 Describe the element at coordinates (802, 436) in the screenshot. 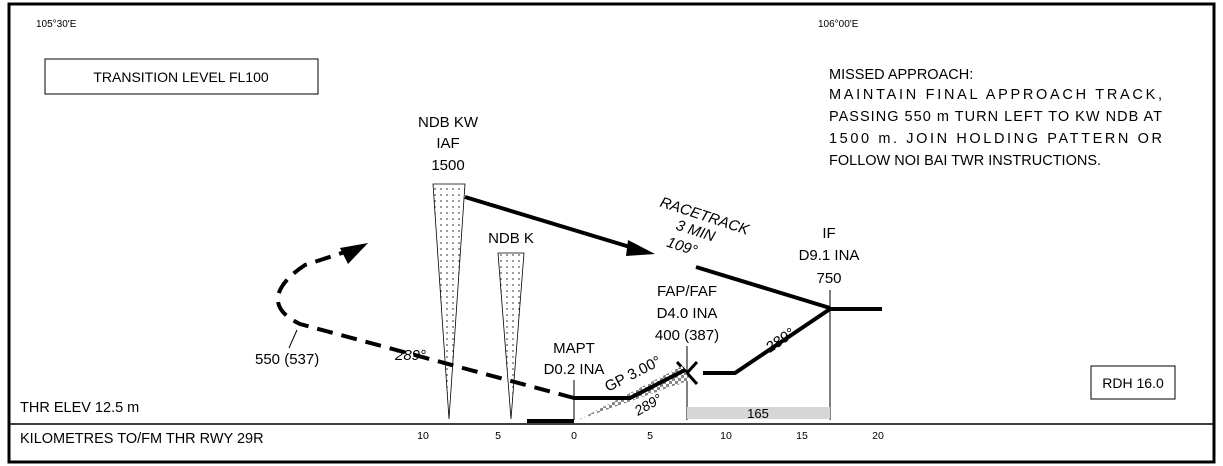

I see `scale-tick: 15` at that location.